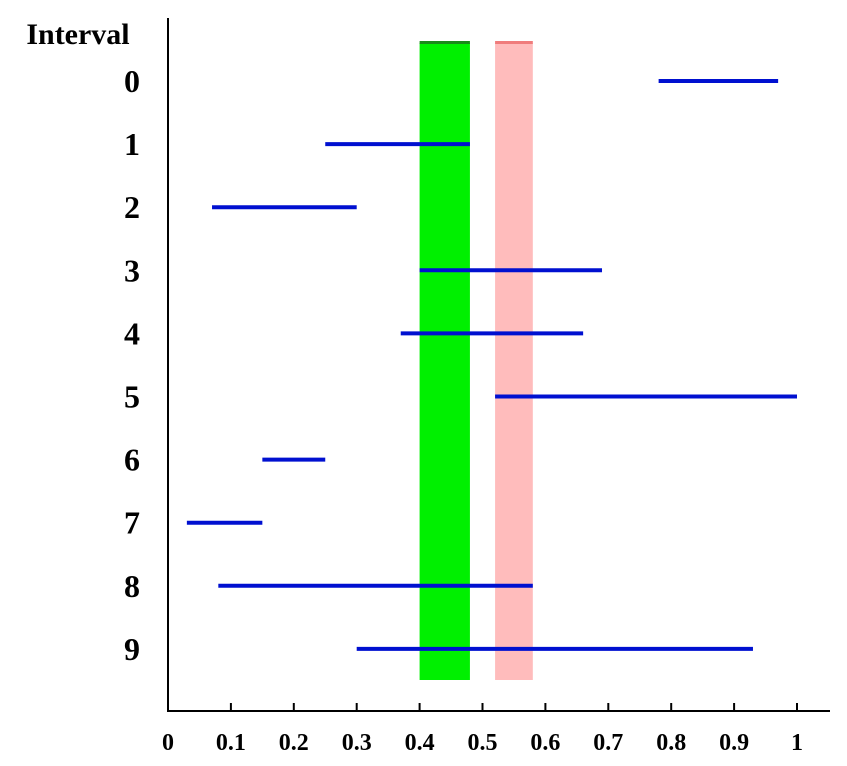 This screenshot has width=847, height=766. Describe the element at coordinates (132, 333) in the screenshot. I see `row-label-4: 4` at that location.